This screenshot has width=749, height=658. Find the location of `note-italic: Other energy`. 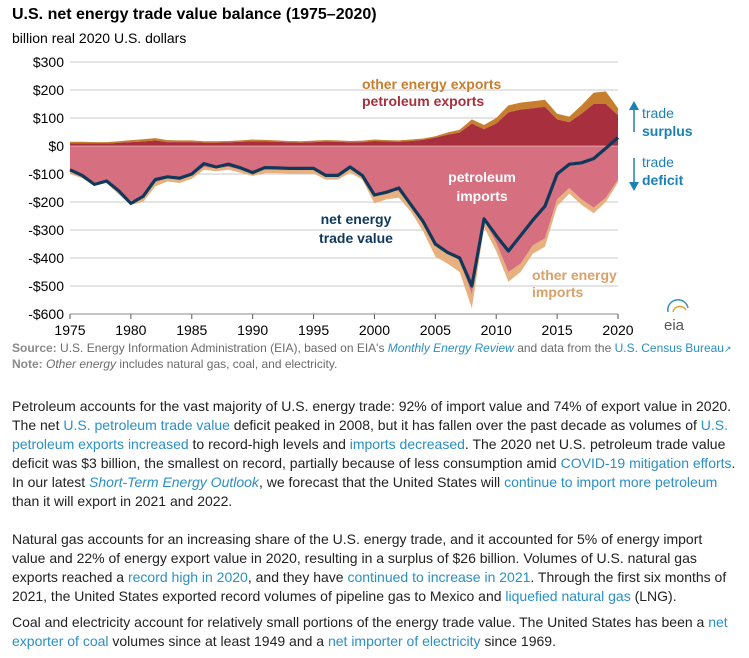

note-italic: Other energy is located at coordinates (81, 364).